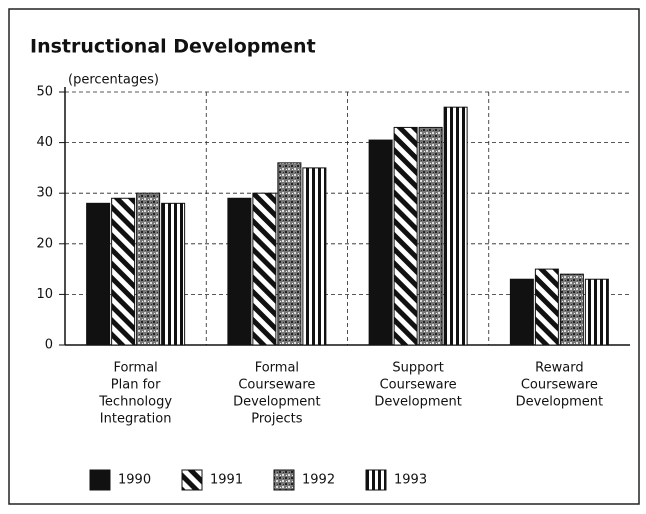 The image size is (646, 514). I want to click on legend-label: 1991, so click(226, 480).